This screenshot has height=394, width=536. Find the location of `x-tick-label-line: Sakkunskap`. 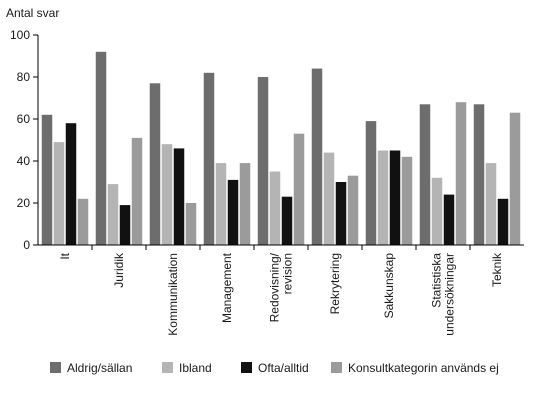

x-tick-label-line: Sakkunskap is located at coordinates (389, 286).